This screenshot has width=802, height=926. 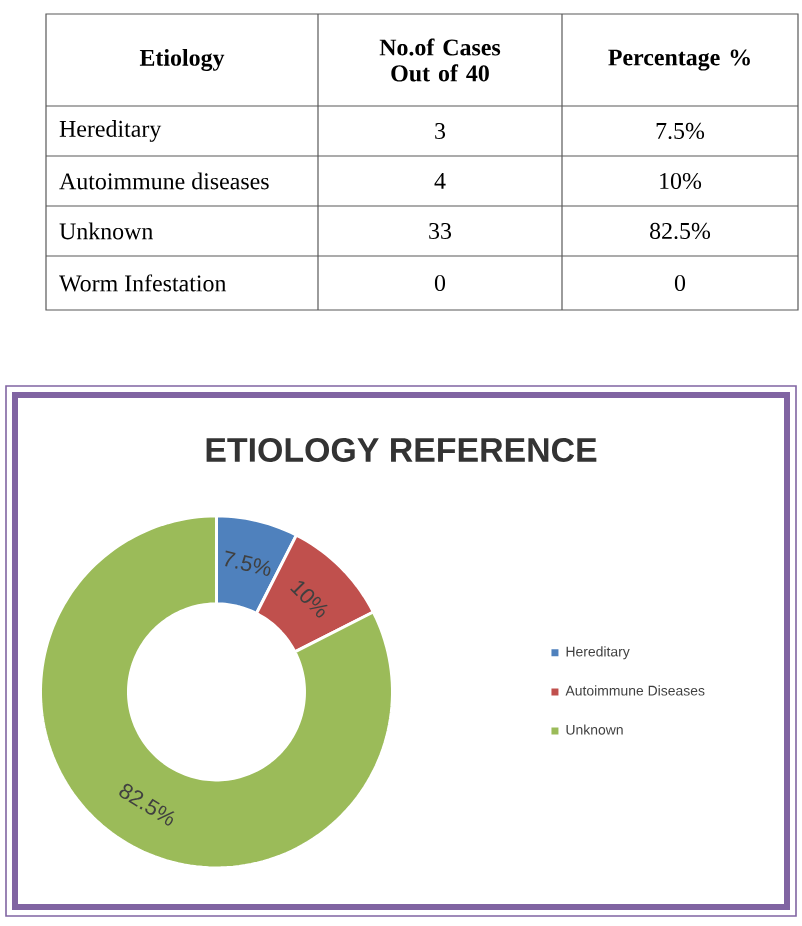 What do you see at coordinates (680, 131) in the screenshot?
I see `text: 7.5%` at bounding box center [680, 131].